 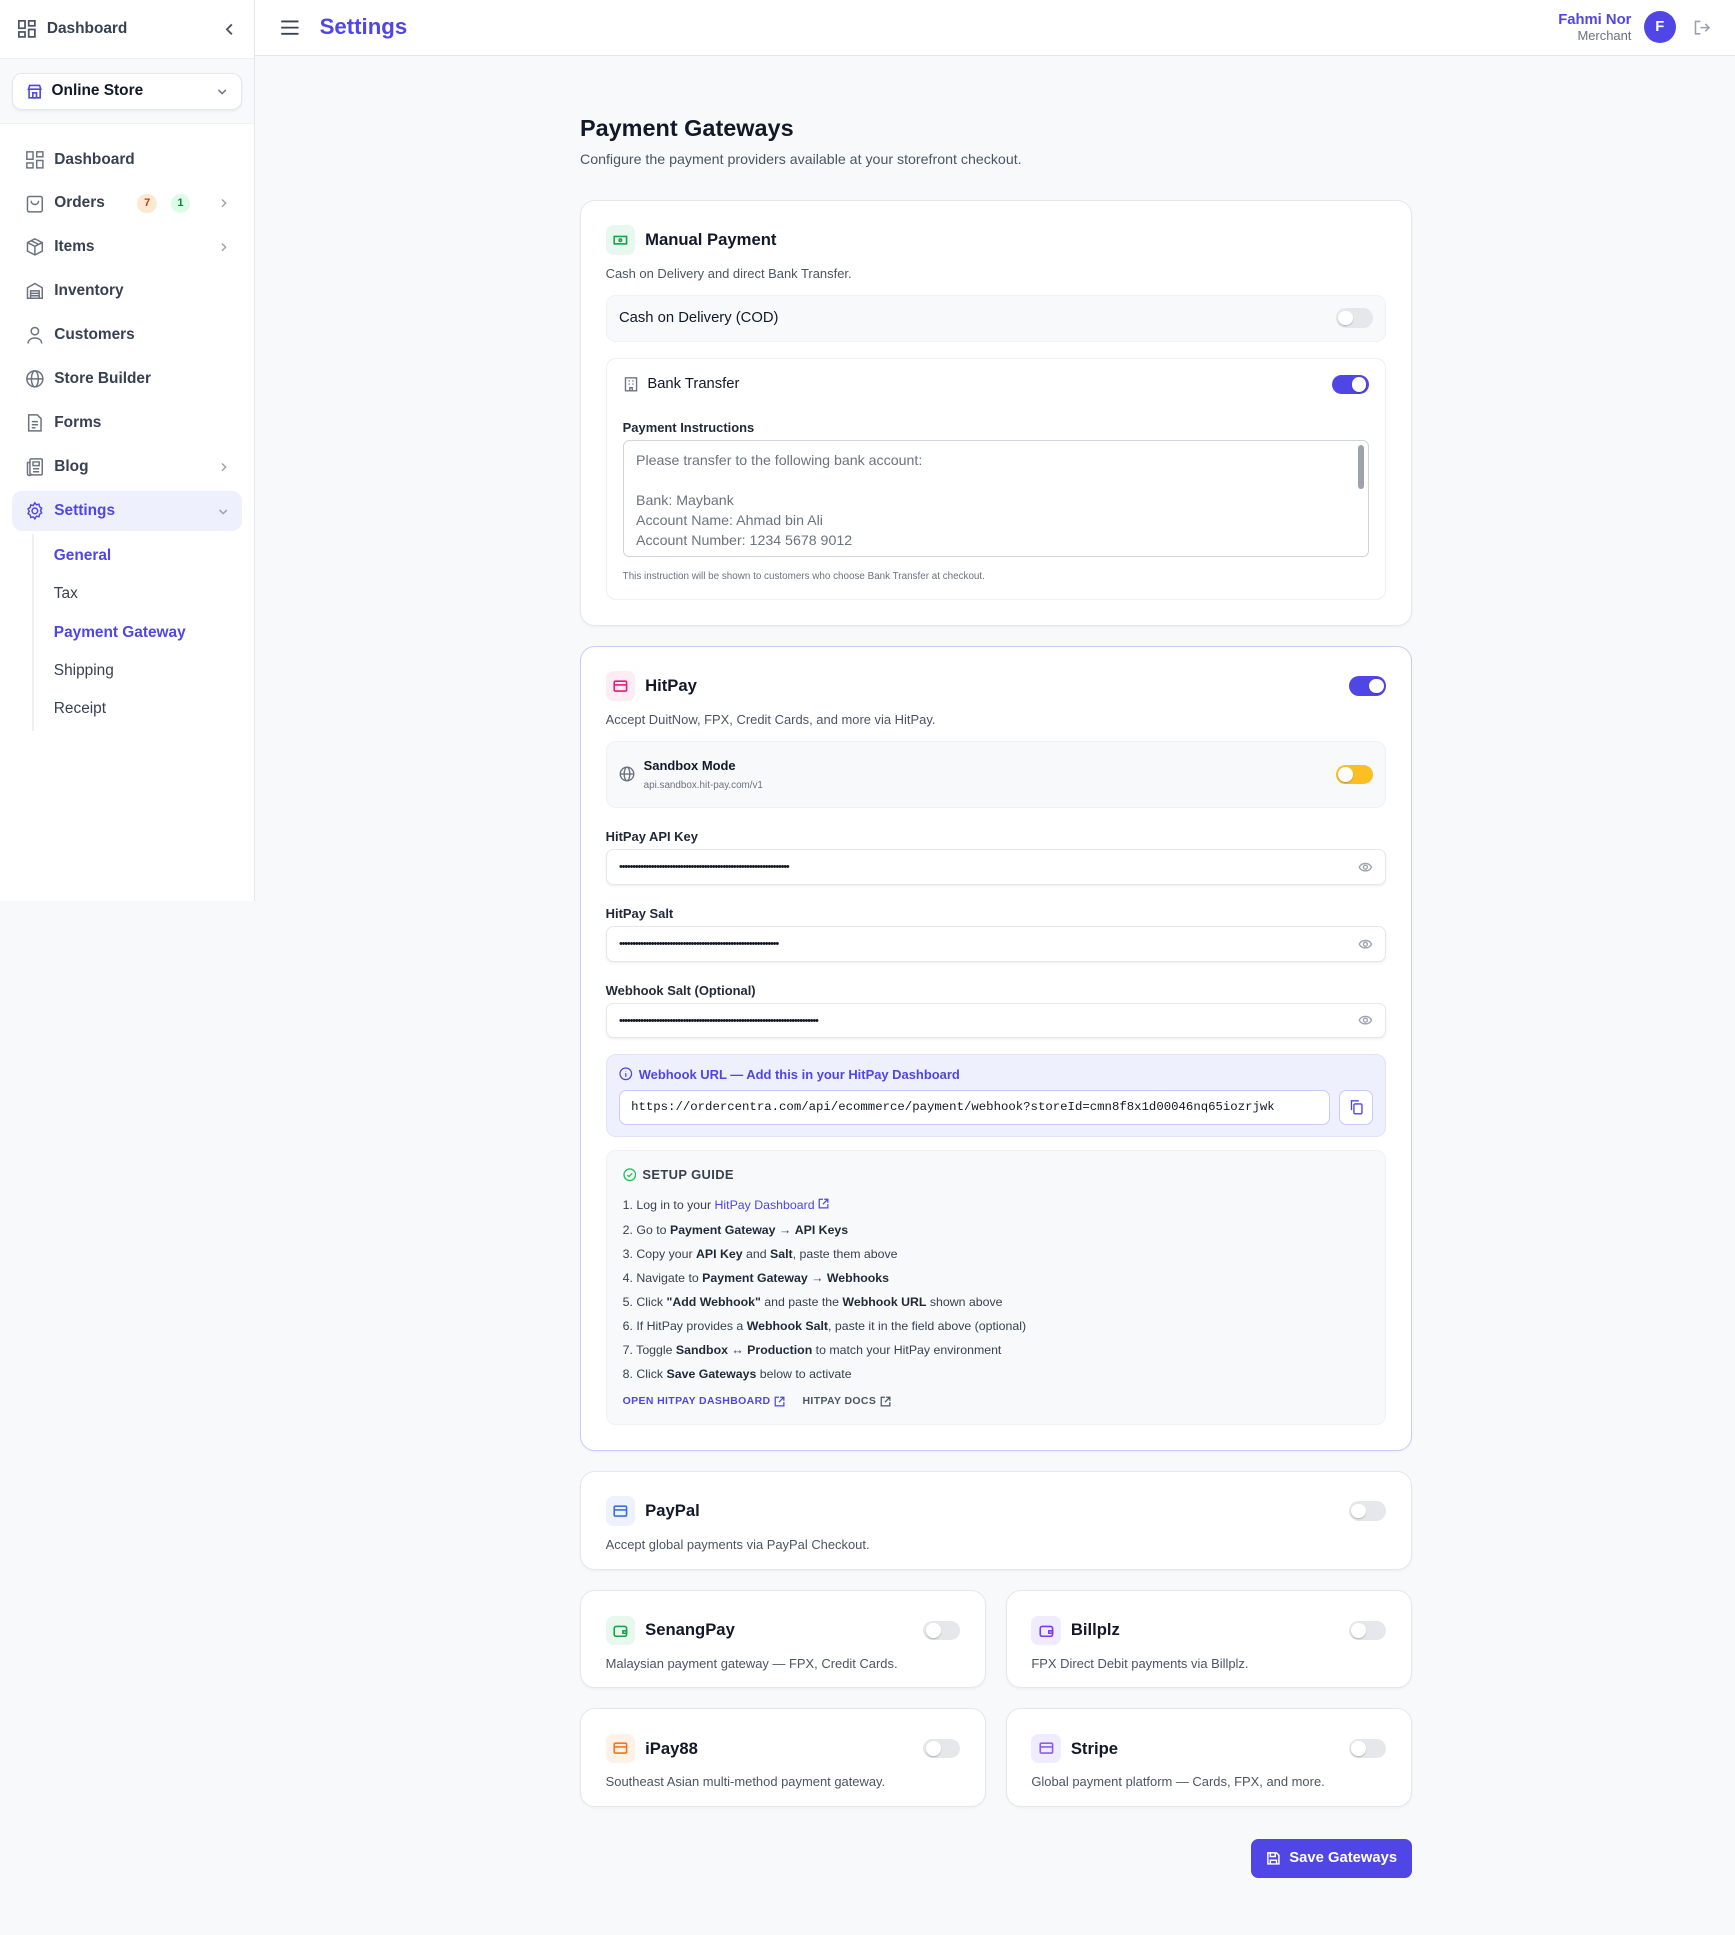 What do you see at coordinates (646, 1229) in the screenshot?
I see `step-text: 2. Go to` at bounding box center [646, 1229].